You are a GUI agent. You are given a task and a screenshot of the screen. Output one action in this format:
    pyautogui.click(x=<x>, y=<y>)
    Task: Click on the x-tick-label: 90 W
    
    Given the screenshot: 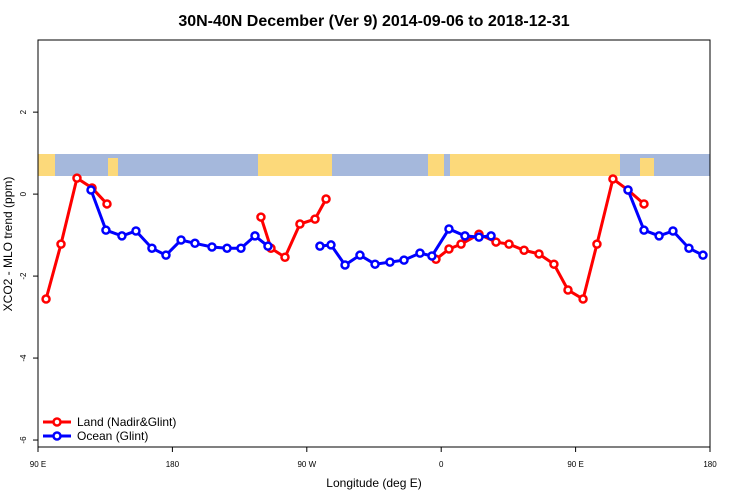 What is the action you would take?
    pyautogui.click(x=306, y=464)
    